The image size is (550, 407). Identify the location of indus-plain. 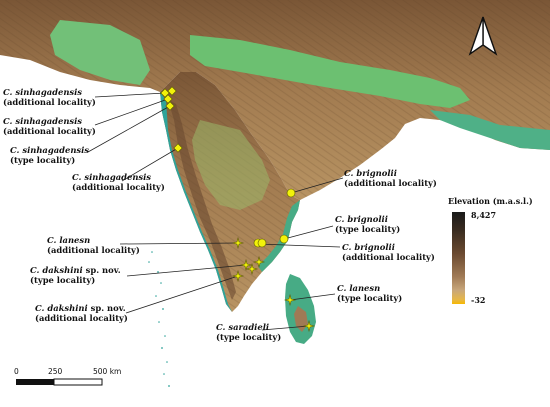
(100, 52).